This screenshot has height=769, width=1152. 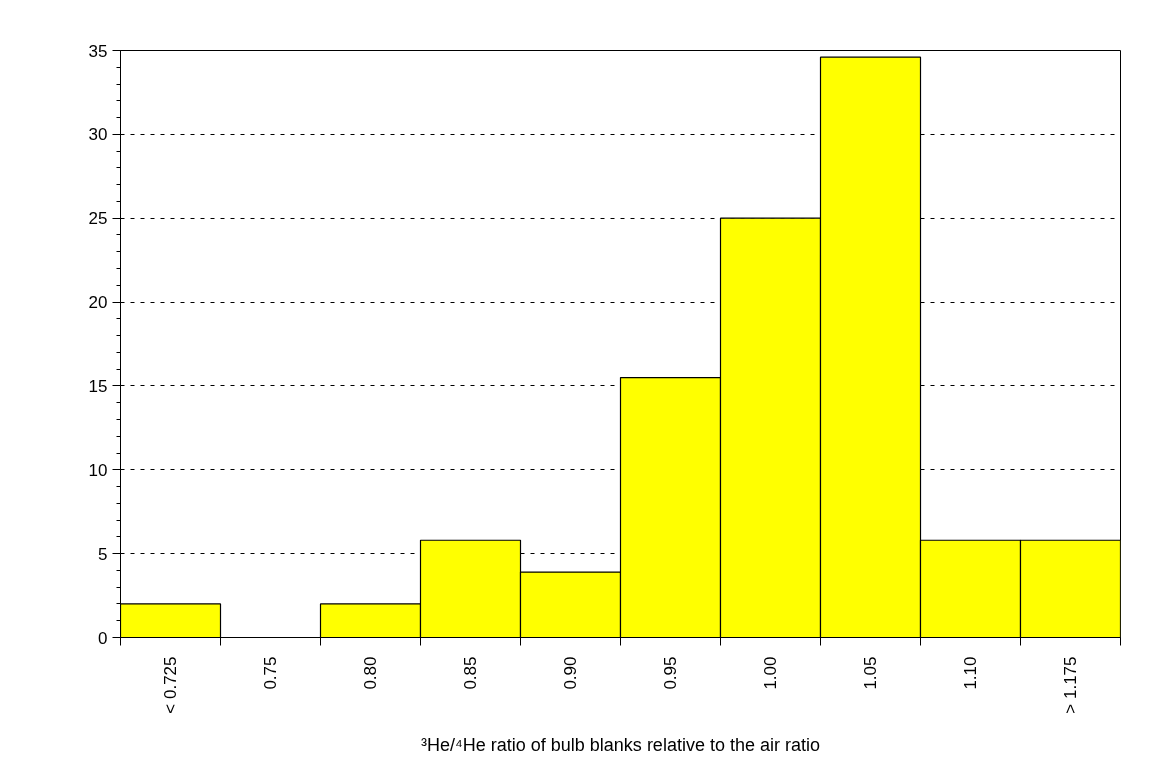 What do you see at coordinates (98, 470) in the screenshot?
I see `y-tick-label: 10` at bounding box center [98, 470].